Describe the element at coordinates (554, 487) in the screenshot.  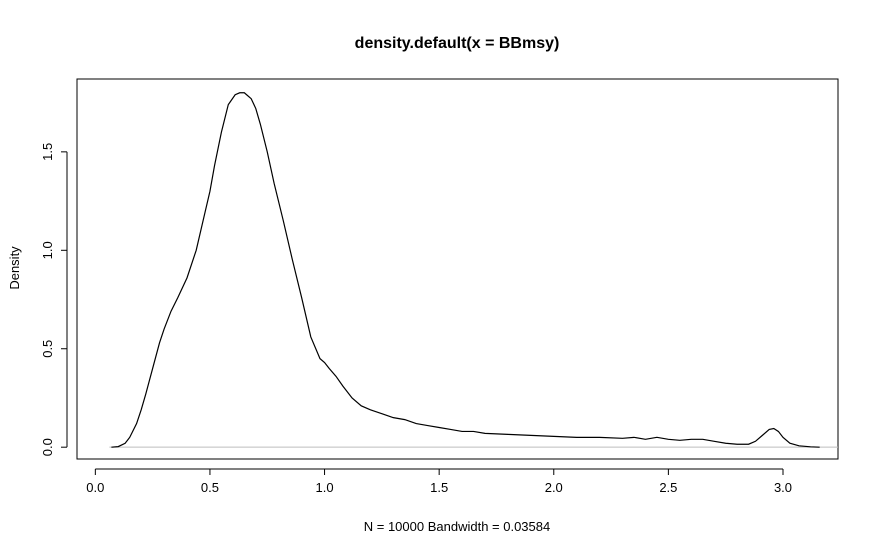
I see `x-tick-label: 2.0` at that location.